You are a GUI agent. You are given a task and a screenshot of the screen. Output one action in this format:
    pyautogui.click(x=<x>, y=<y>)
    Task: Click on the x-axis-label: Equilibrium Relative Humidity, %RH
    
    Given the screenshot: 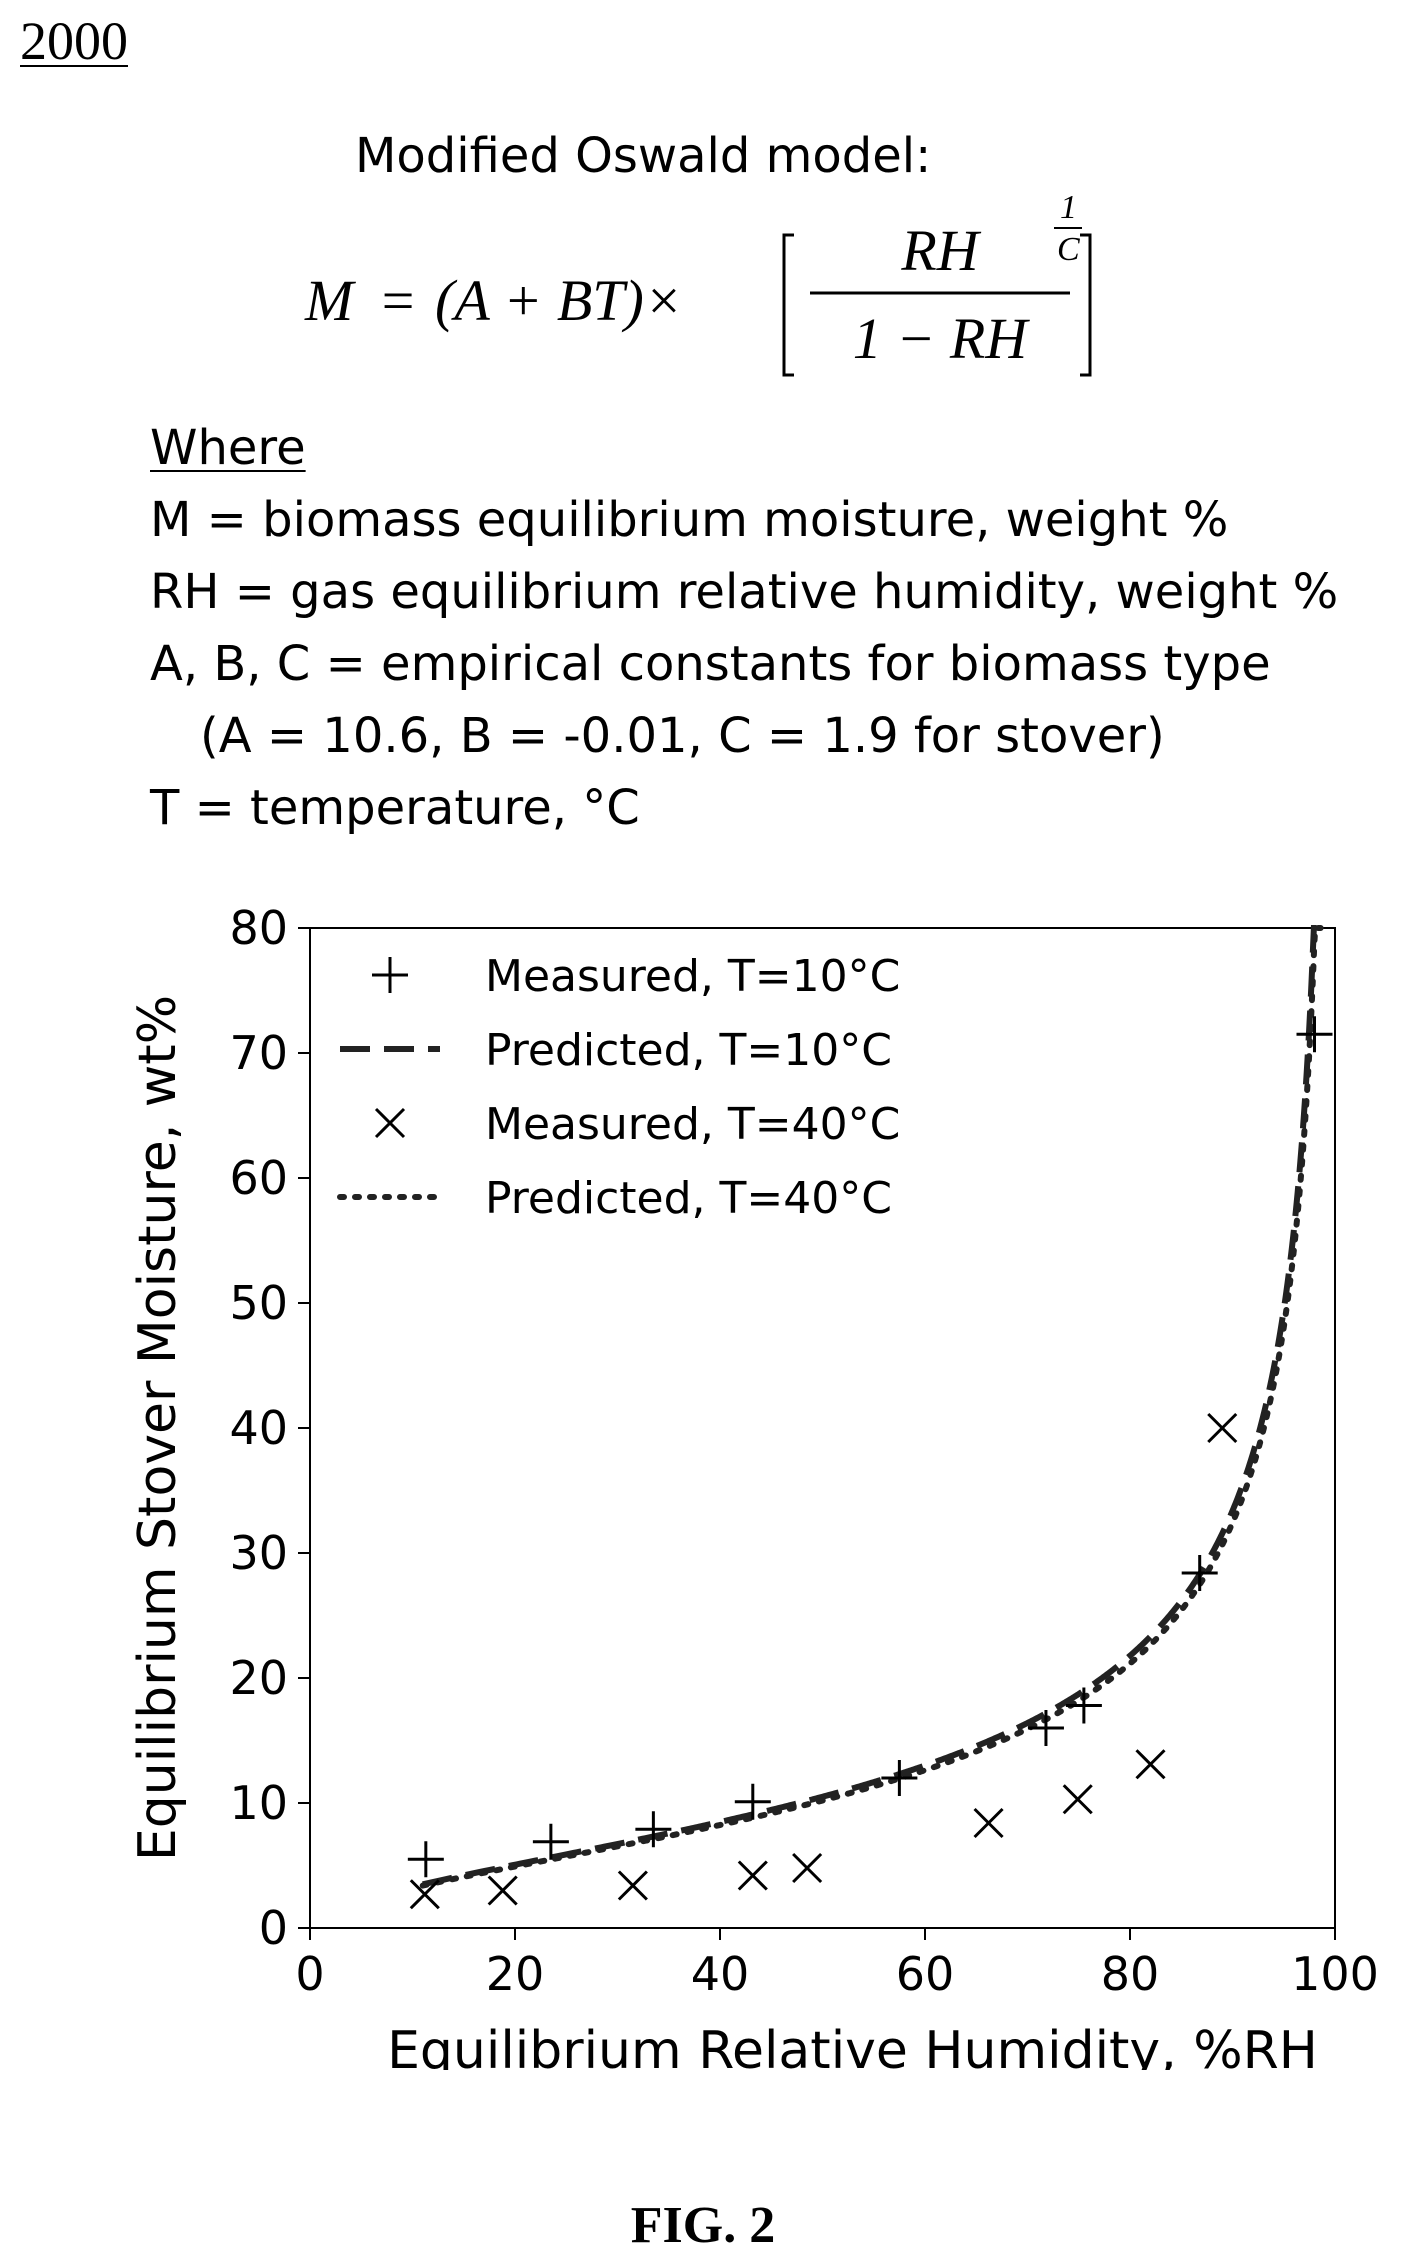 What is the action you would take?
    pyautogui.click(x=852, y=2045)
    